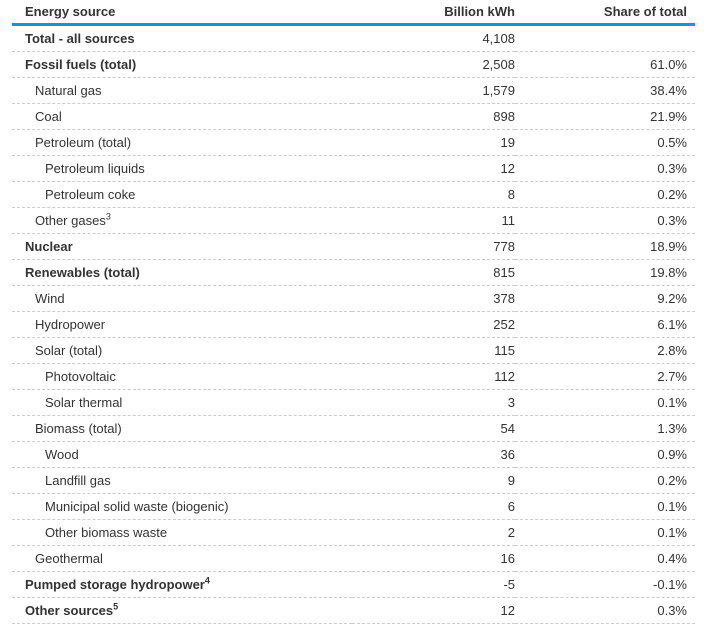 Image resolution: width=707 pixels, height=626 pixels. I want to click on table-header: Energy source Billion kWh Share of total, so click(353, 13).